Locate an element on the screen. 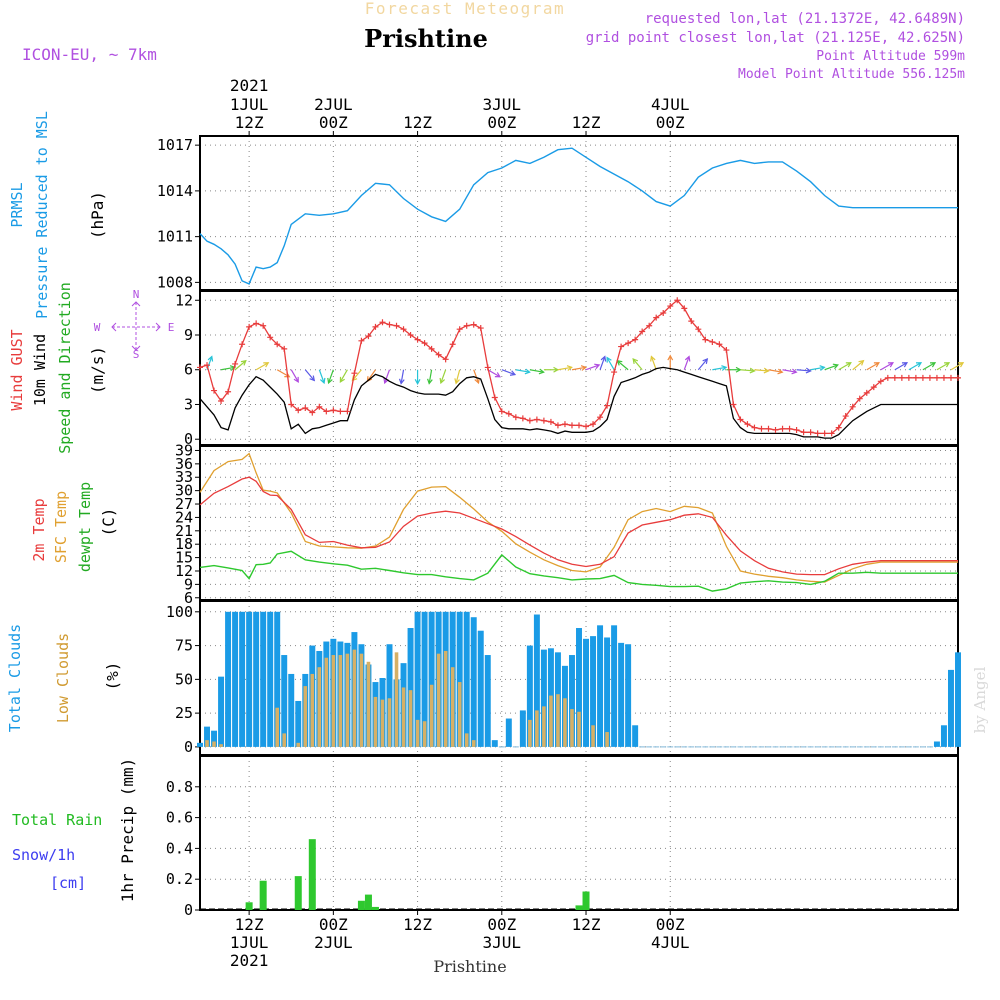 This screenshot has width=1000, height=1000. top-axis-year: 2021 is located at coordinates (249, 85).